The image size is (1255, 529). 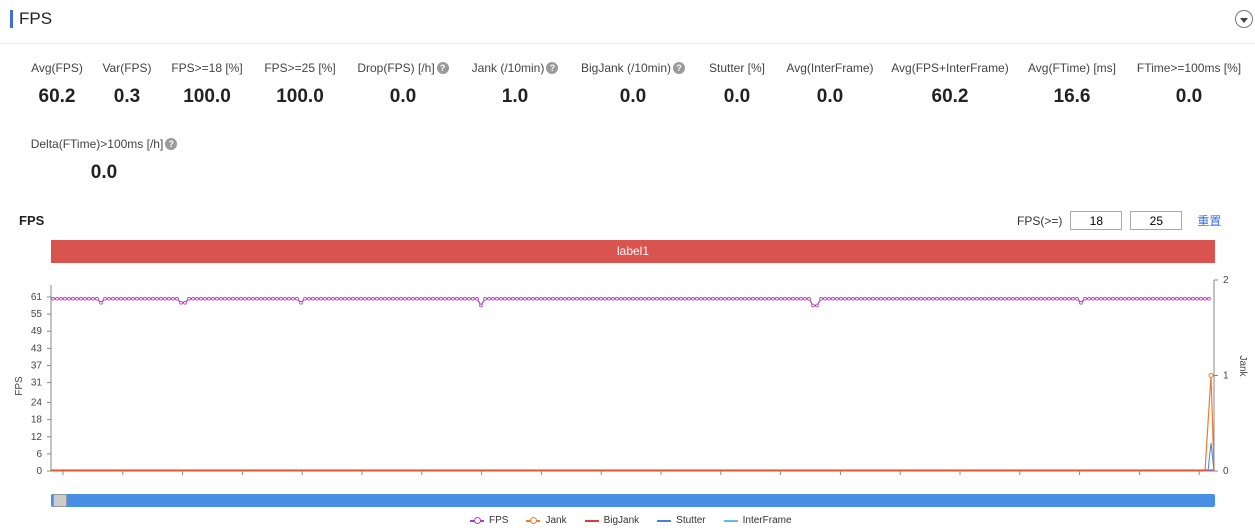 I want to click on metric-label: Drop(FPS) [/h]?, so click(x=403, y=68).